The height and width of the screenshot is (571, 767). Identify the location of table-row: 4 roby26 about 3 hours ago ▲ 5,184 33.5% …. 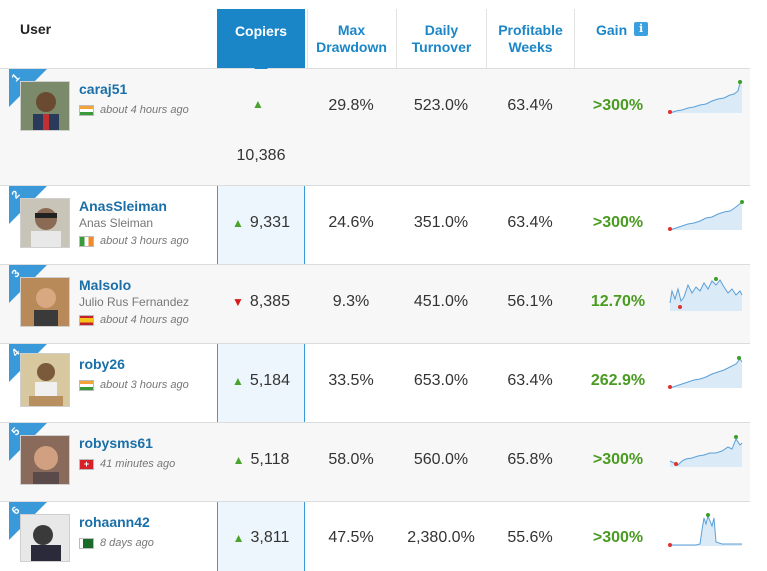
(375, 383).